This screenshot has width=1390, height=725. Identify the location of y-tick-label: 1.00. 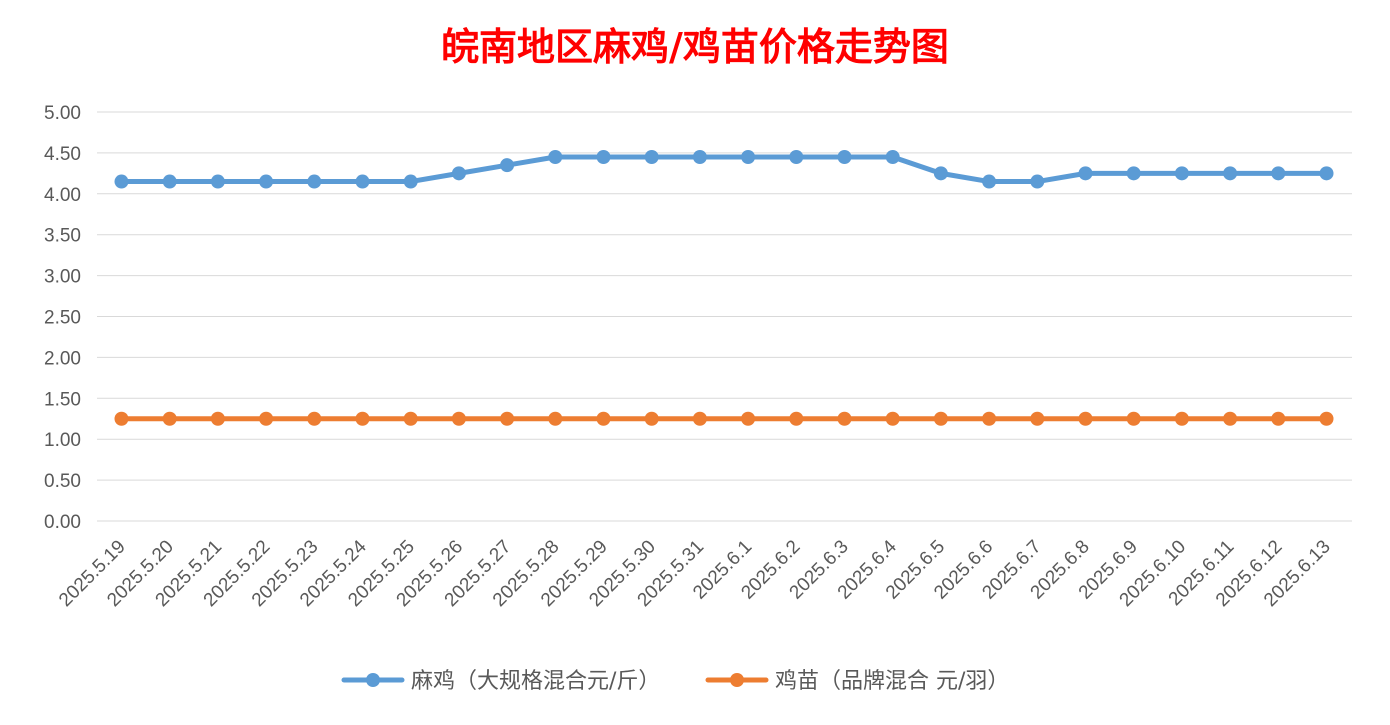
(62, 440).